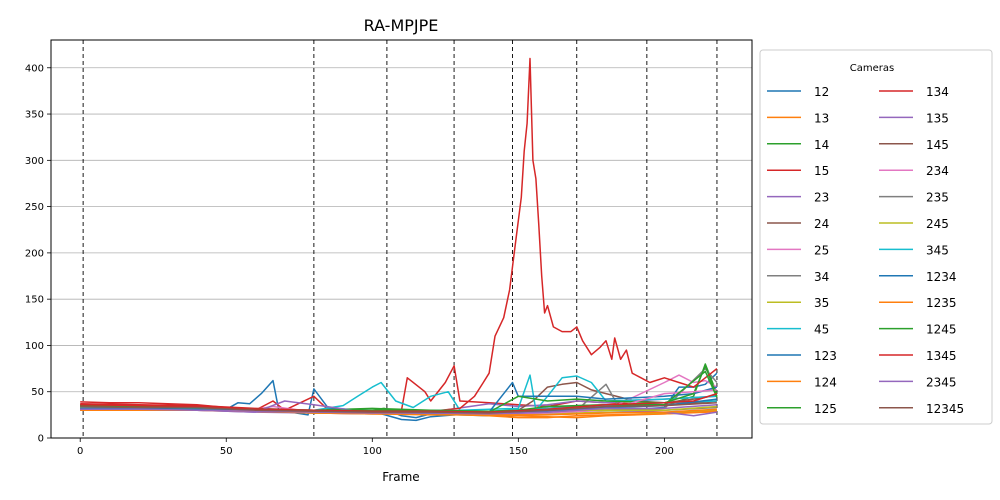  What do you see at coordinates (914, 198) in the screenshot?
I see `legend-item-235: 235` at bounding box center [914, 198].